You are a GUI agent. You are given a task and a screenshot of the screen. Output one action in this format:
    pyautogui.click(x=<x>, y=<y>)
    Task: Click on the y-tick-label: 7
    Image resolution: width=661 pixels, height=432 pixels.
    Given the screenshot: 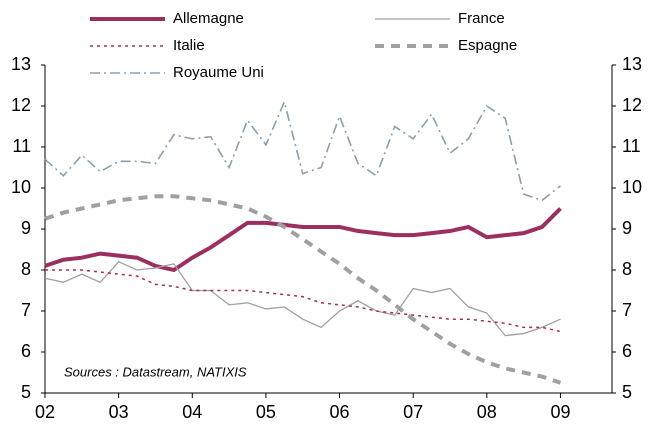 What is the action you would take?
    pyautogui.click(x=26, y=310)
    